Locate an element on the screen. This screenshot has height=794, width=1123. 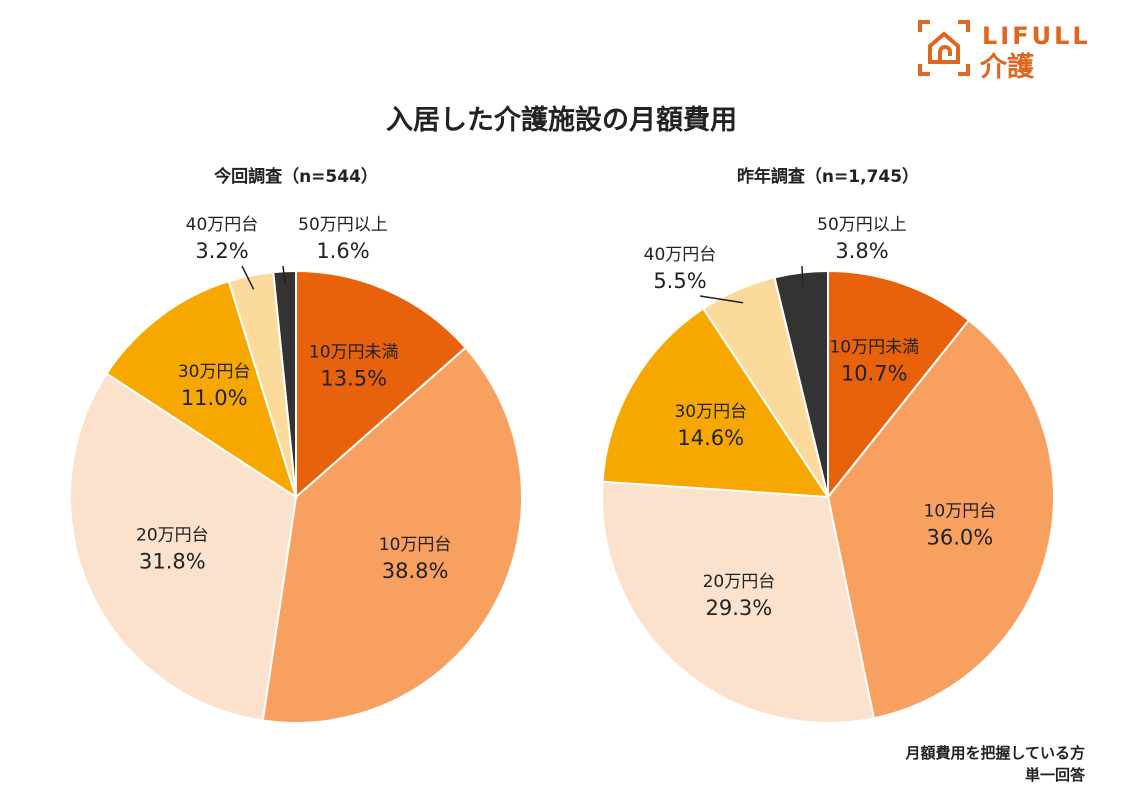
page-title: 入居した介護施設の月額費用 is located at coordinates (561, 120).